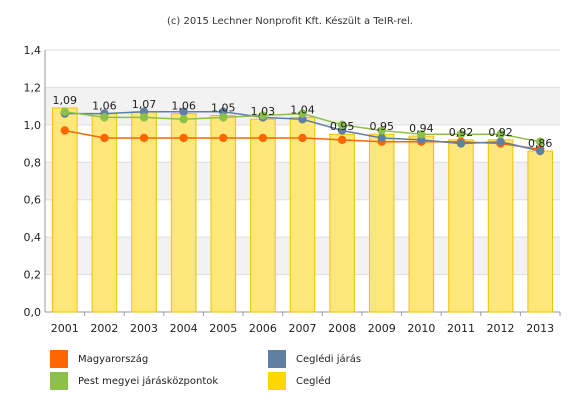  What do you see at coordinates (144, 328) in the screenshot?
I see `x-tick-label: 2003` at bounding box center [144, 328].